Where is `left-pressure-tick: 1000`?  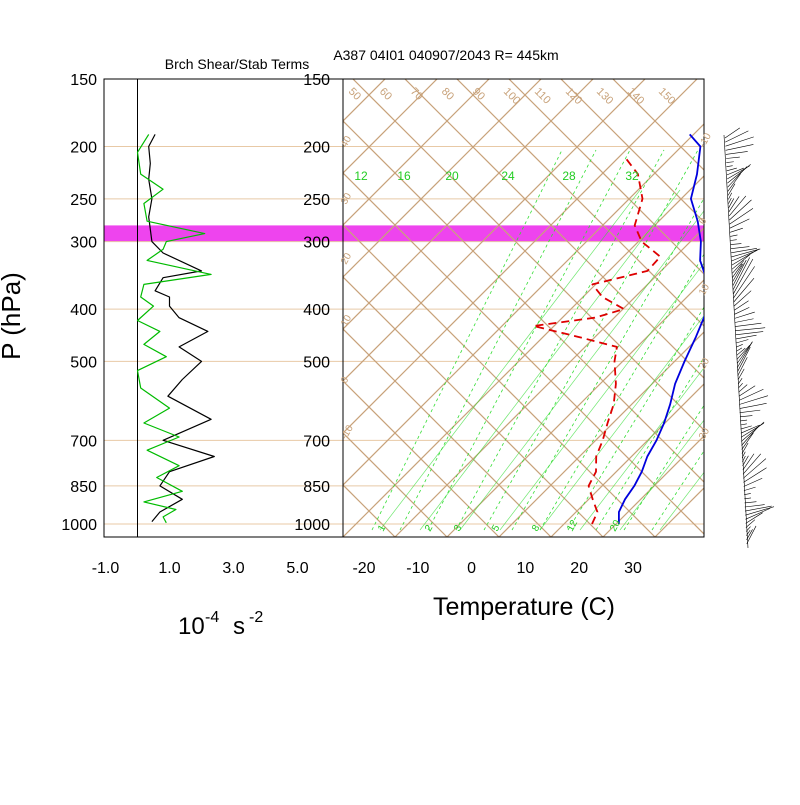
left-pressure-tick: 1000 is located at coordinates (79, 525).